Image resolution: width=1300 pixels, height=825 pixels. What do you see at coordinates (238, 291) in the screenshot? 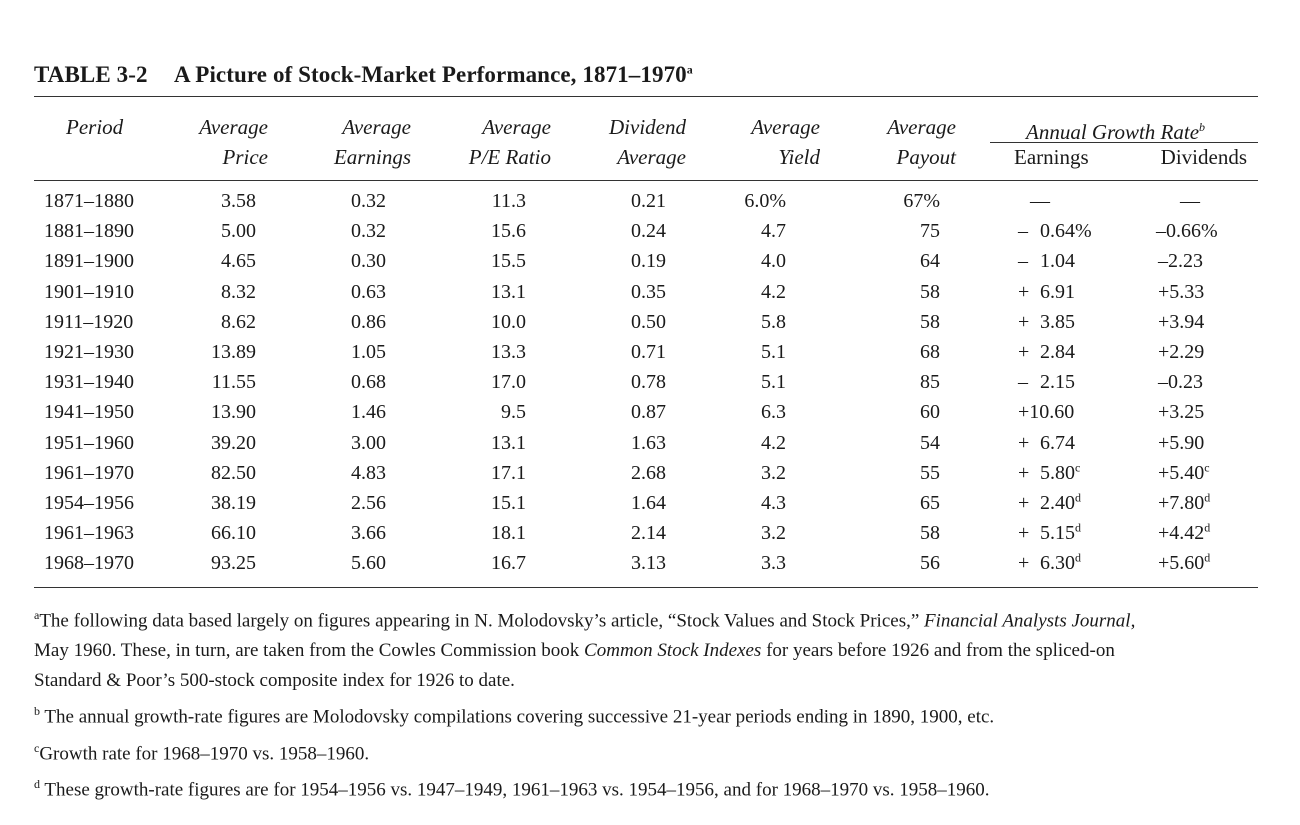
I see `cell-price: 8.32` at bounding box center [238, 291].